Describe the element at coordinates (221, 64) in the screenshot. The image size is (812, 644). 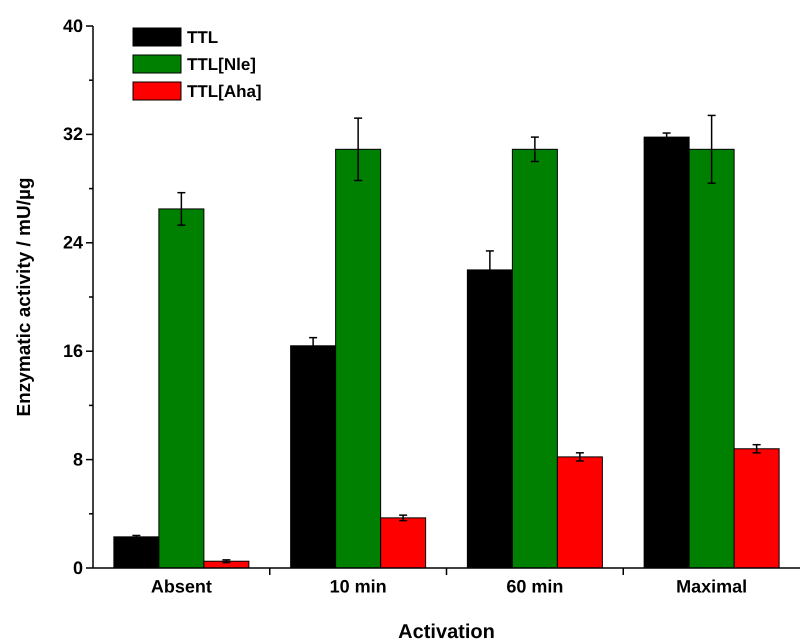
I see `legend-label: TTL[Nle]` at that location.